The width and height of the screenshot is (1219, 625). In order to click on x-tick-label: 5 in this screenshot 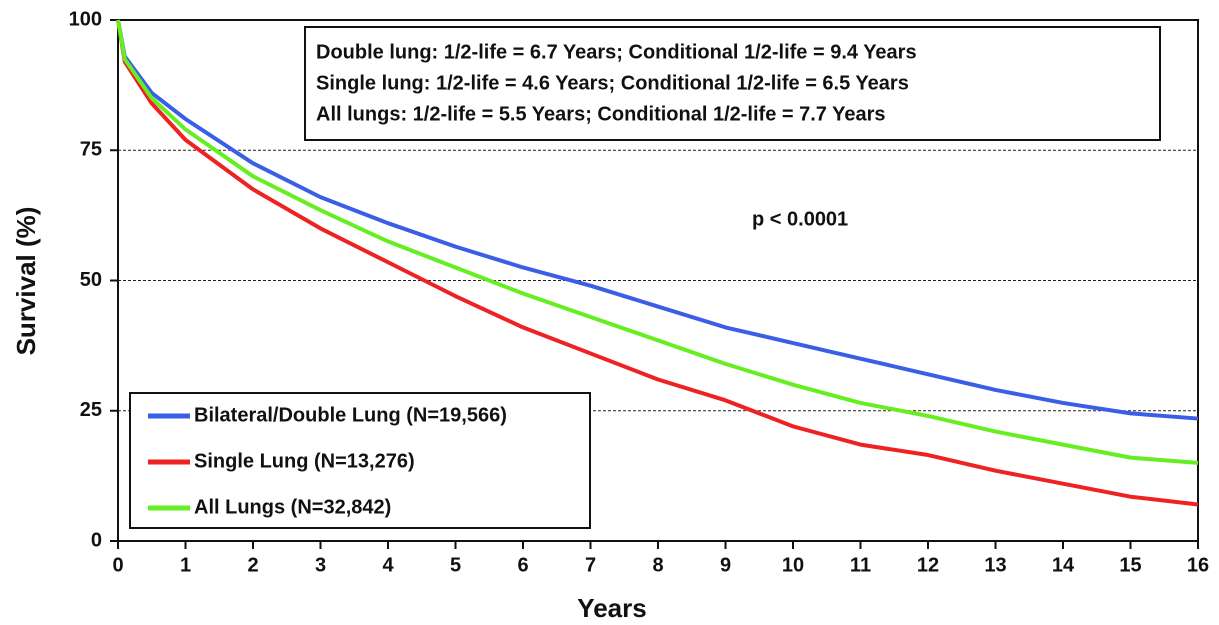, I will do `click(455, 565)`.